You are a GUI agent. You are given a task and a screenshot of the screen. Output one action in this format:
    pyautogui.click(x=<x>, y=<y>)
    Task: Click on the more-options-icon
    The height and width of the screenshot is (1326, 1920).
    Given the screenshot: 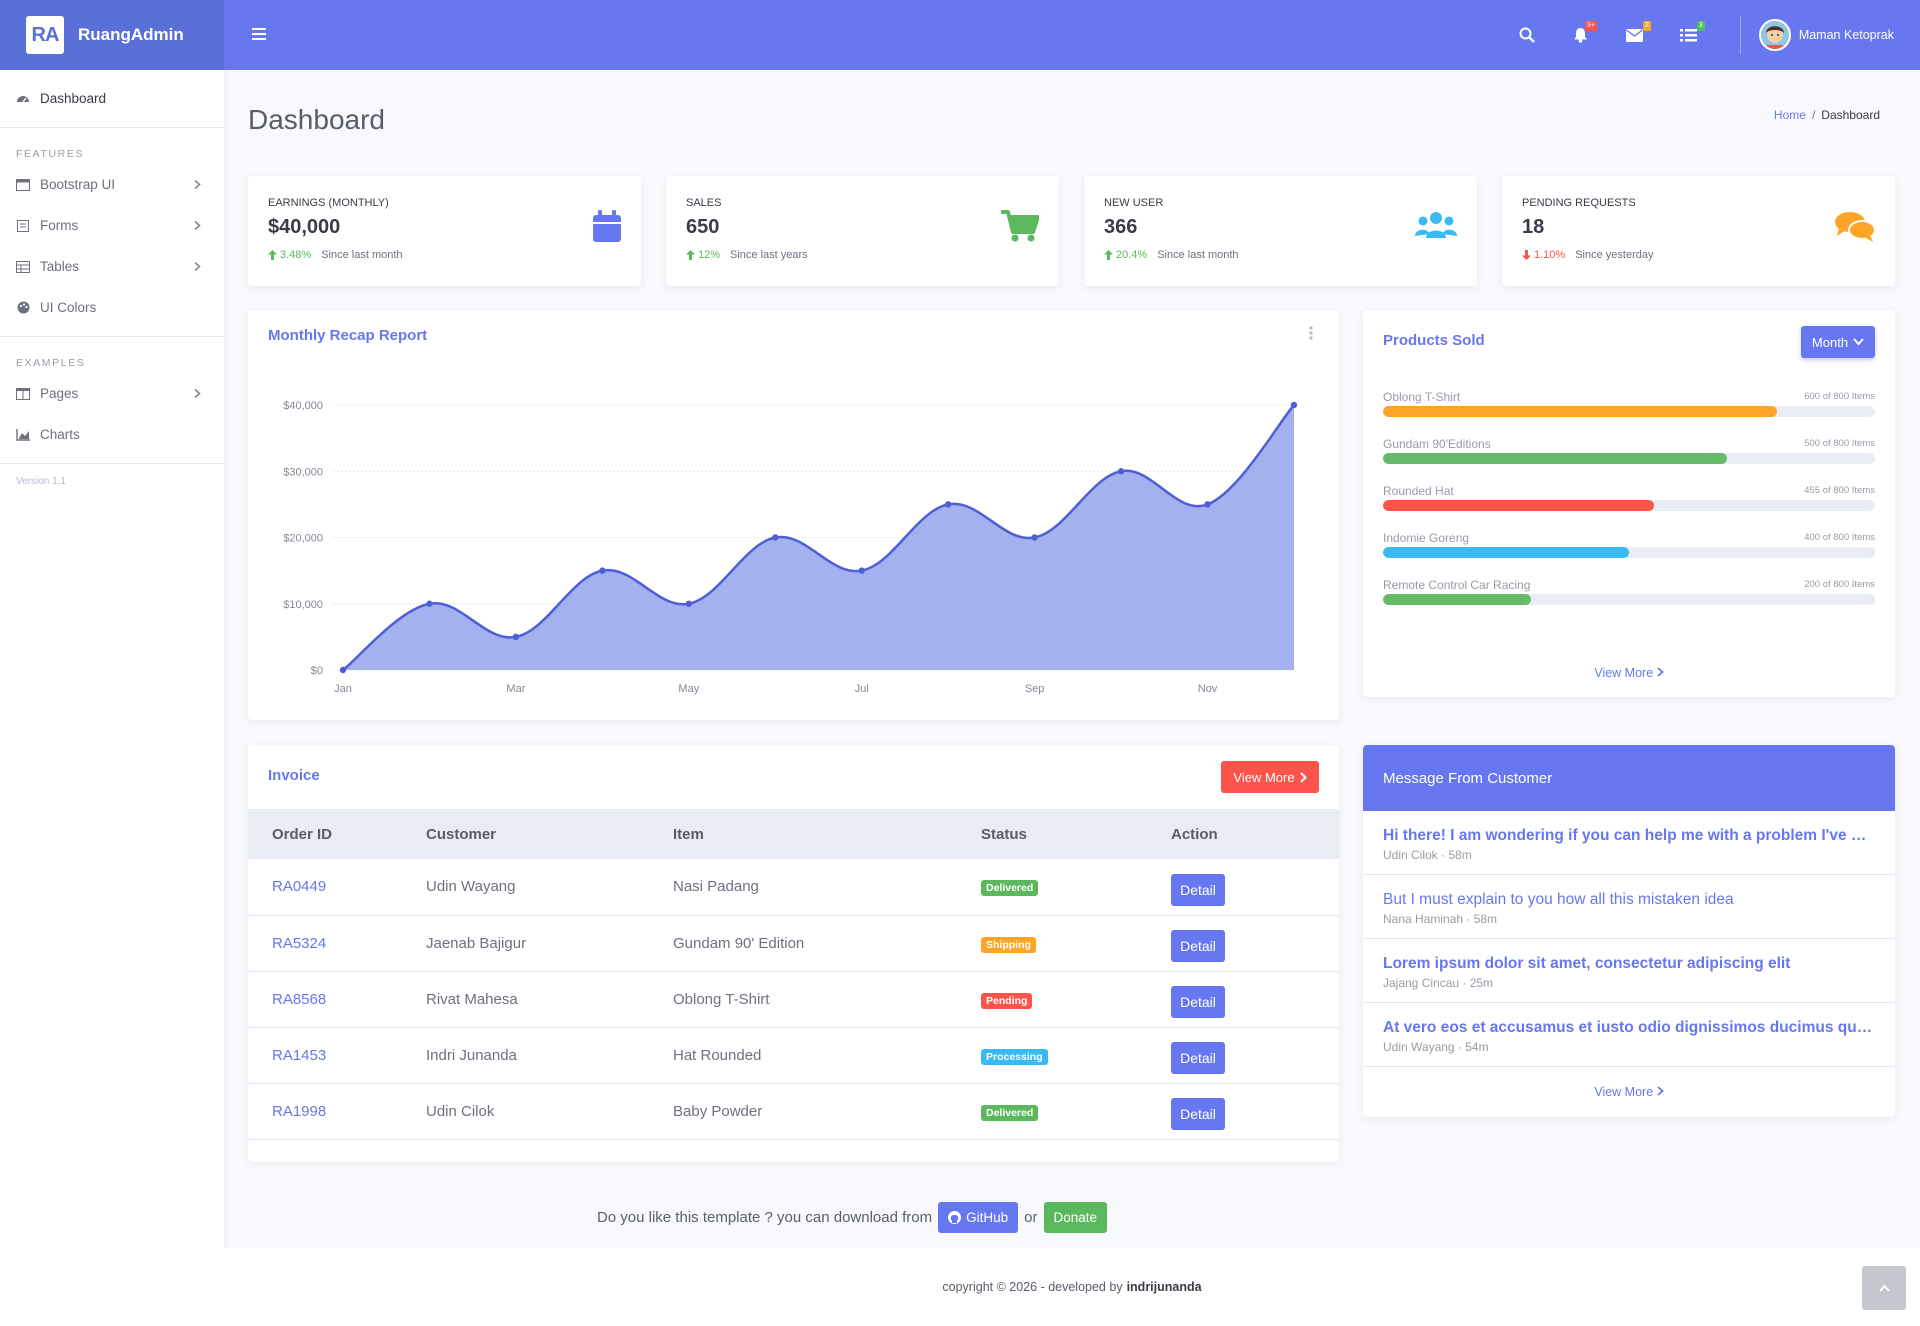 What is the action you would take?
    pyautogui.click(x=1311, y=333)
    